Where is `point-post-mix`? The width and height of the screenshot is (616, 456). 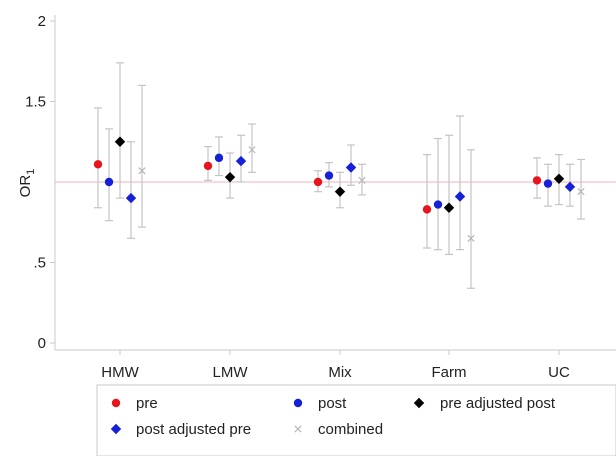 point-post-mix is located at coordinates (329, 175).